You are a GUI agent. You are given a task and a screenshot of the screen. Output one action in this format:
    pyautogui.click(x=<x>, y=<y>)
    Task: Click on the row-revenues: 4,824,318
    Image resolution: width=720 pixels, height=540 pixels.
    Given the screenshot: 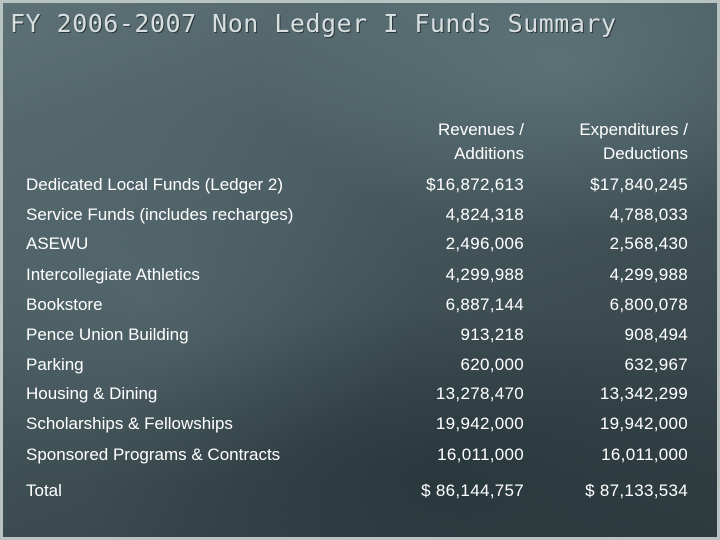 What is the action you would take?
    pyautogui.click(x=484, y=214)
    